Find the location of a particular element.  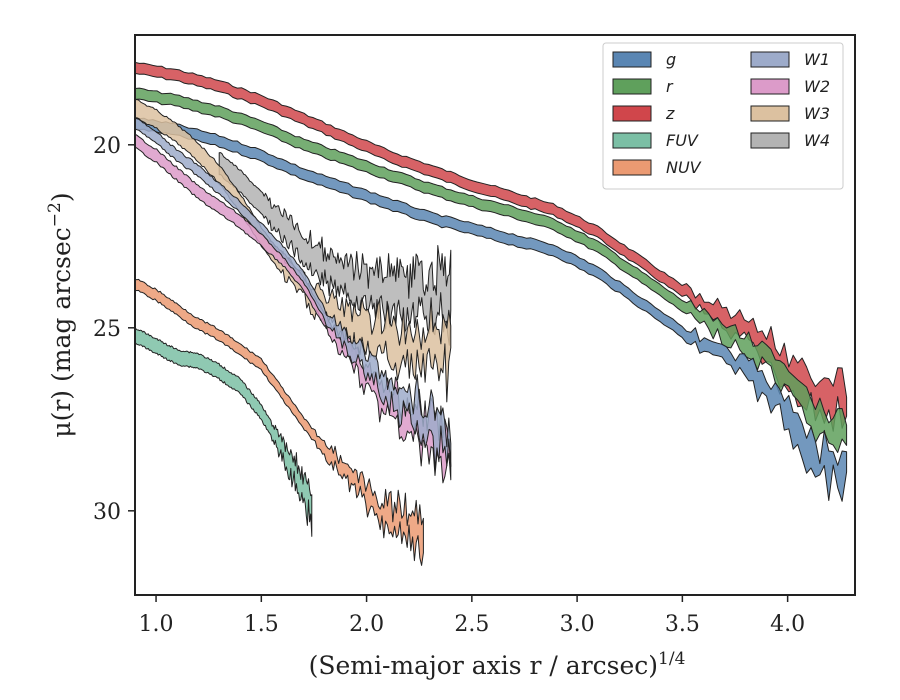

legend-swatch-fuv is located at coordinates (632, 140).